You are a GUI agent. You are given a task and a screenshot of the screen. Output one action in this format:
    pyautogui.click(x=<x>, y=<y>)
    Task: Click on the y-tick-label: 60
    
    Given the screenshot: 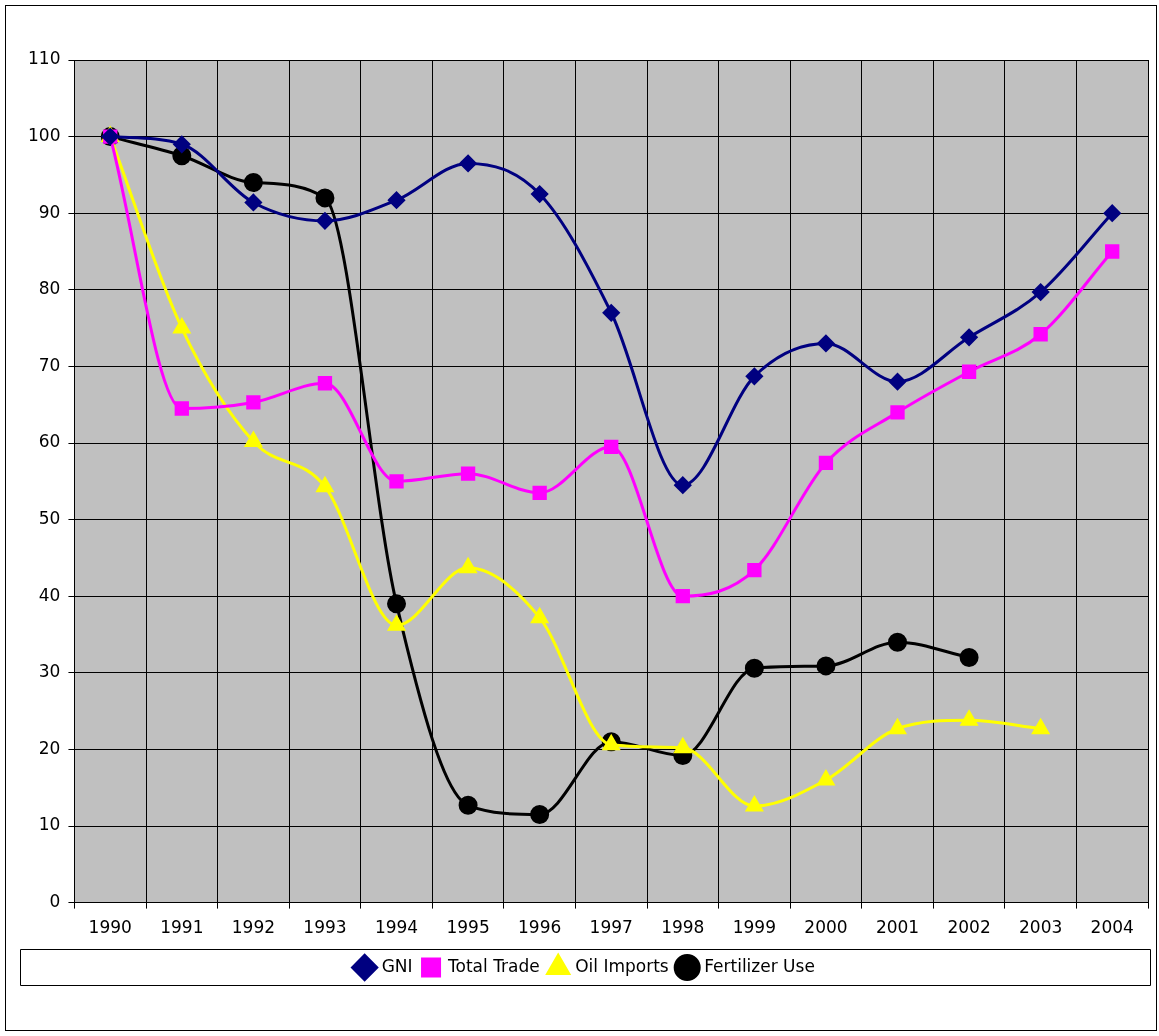 What is the action you would take?
    pyautogui.click(x=49, y=441)
    